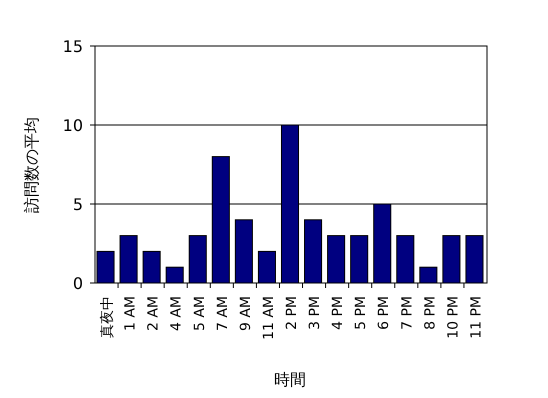 This screenshot has width=548, height=398. Describe the element at coordinates (176, 314) in the screenshot. I see `x-tick-label: 4 AM` at that location.